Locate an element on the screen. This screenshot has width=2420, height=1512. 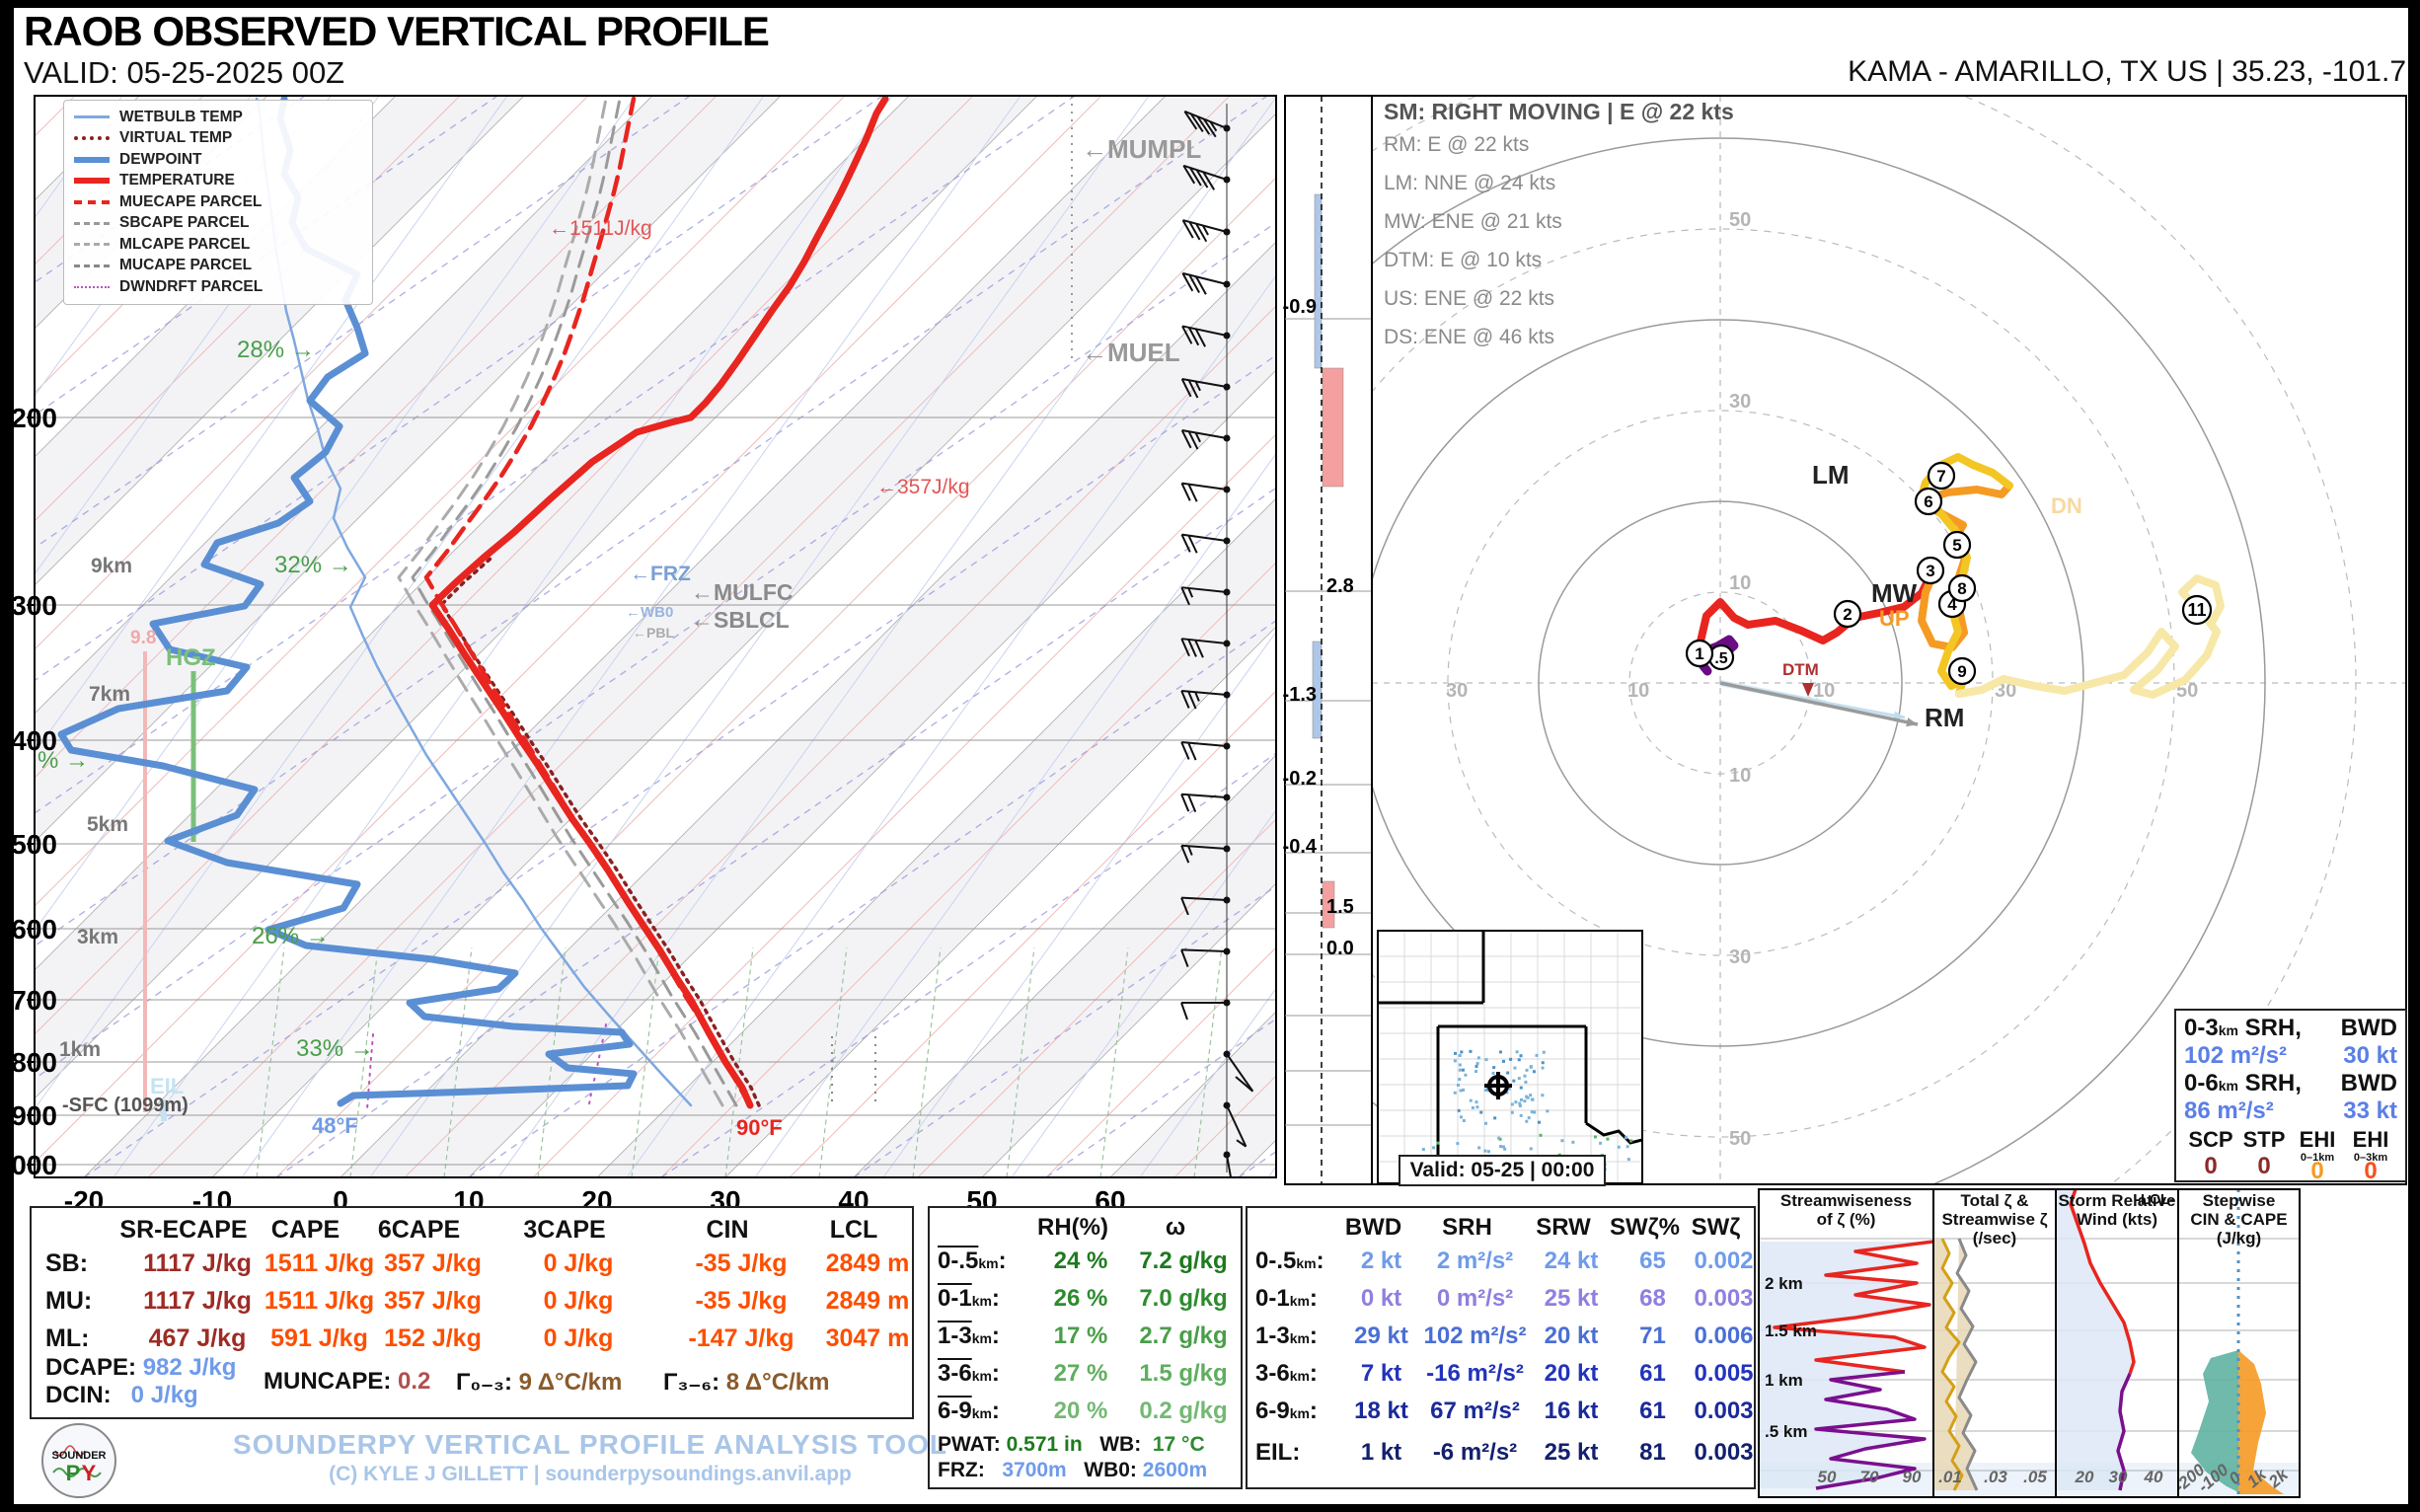
omega-value: -1.3 is located at coordinates (1300, 695).